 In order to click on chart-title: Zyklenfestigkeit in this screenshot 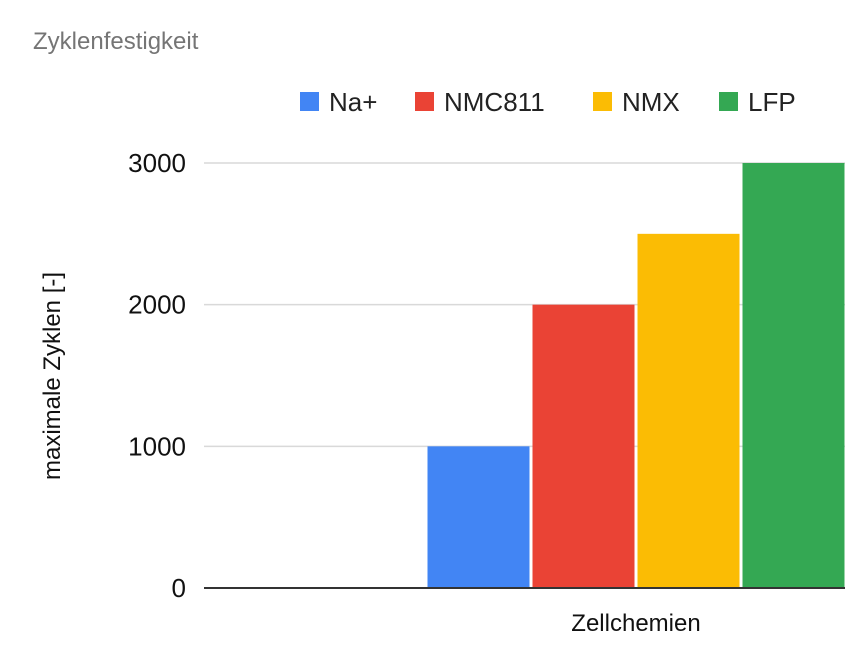, I will do `click(116, 41)`.